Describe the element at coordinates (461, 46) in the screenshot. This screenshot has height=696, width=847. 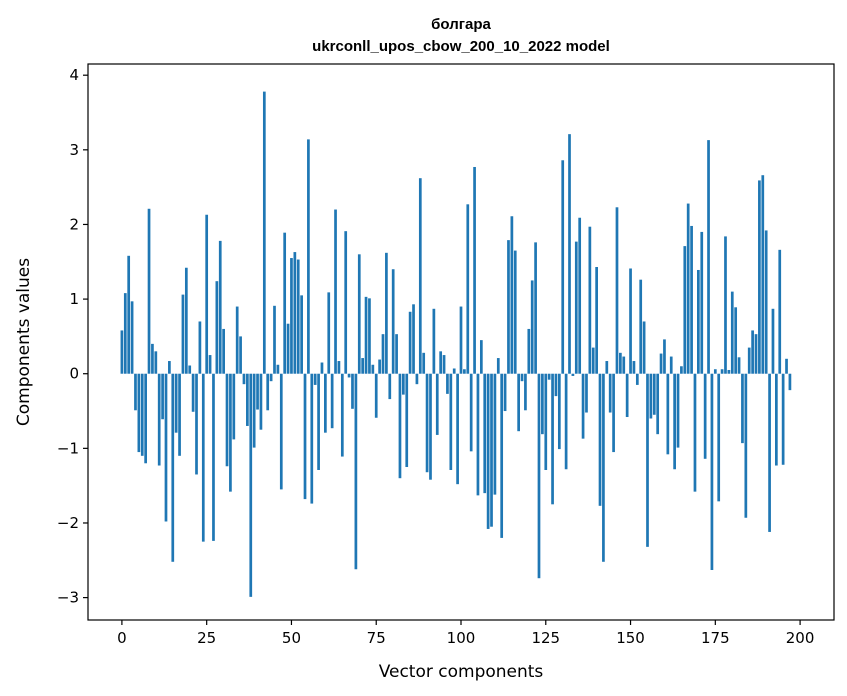
I see `chart-subtitle: ukrconll_upos_cbow_200_10_2022 model` at that location.